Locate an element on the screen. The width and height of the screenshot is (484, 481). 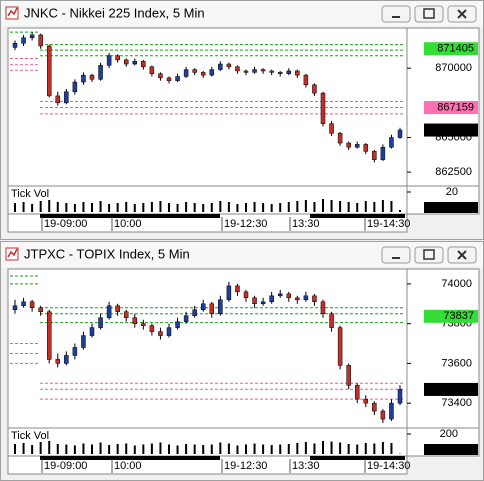
close-glyph is located at coordinates (462, 14).